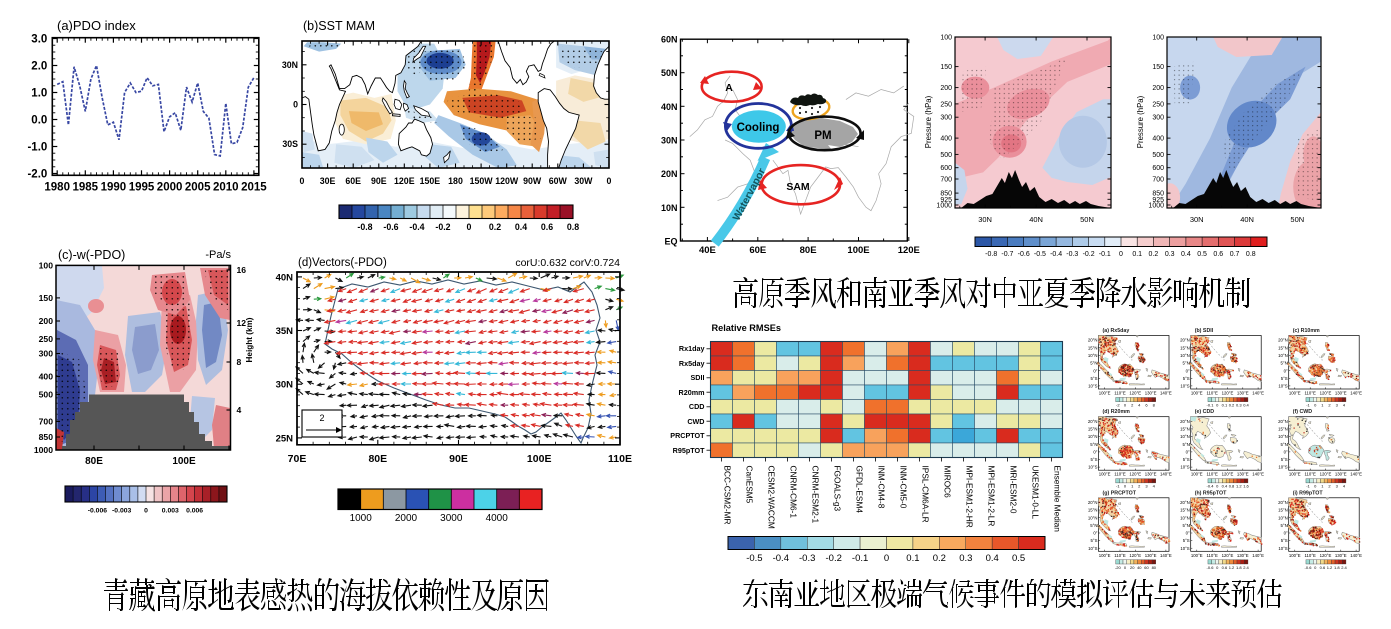 This screenshot has height=629, width=1391. What do you see at coordinates (822, 136) in the screenshot?
I see `svg-text: PM` at bounding box center [822, 136].